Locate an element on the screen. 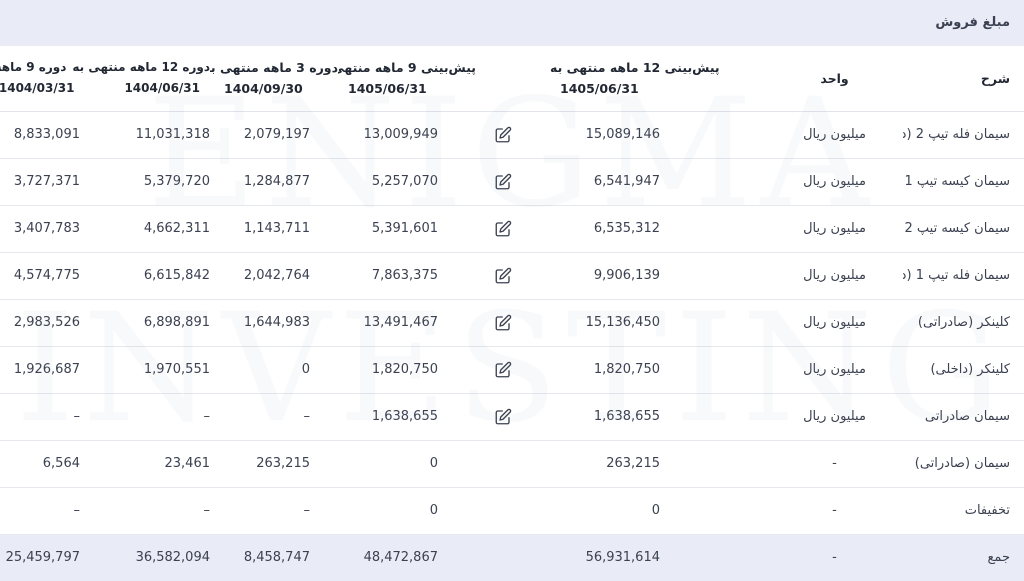  cell-period-3: 1,143,711 is located at coordinates (274, 228).